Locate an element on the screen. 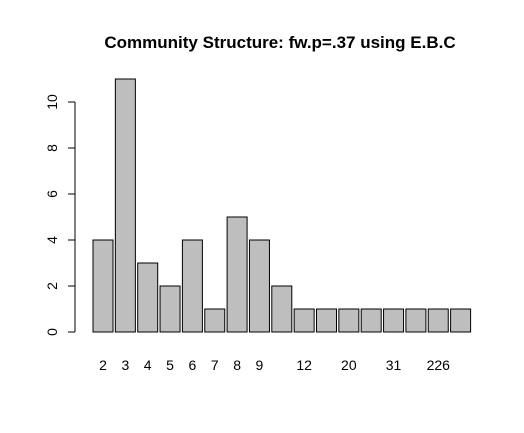  x-tick-label: 5 is located at coordinates (170, 365).